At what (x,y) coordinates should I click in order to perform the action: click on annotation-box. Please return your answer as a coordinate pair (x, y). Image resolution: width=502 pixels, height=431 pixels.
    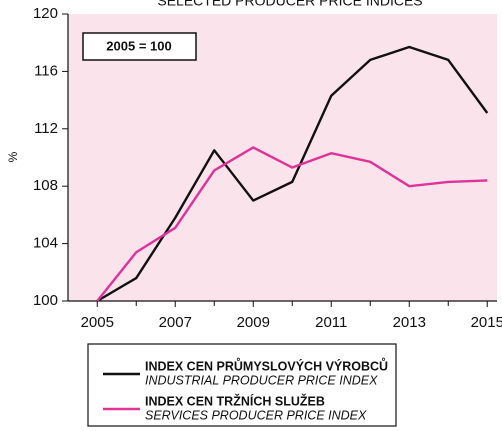
    Looking at the image, I should click on (139, 46).